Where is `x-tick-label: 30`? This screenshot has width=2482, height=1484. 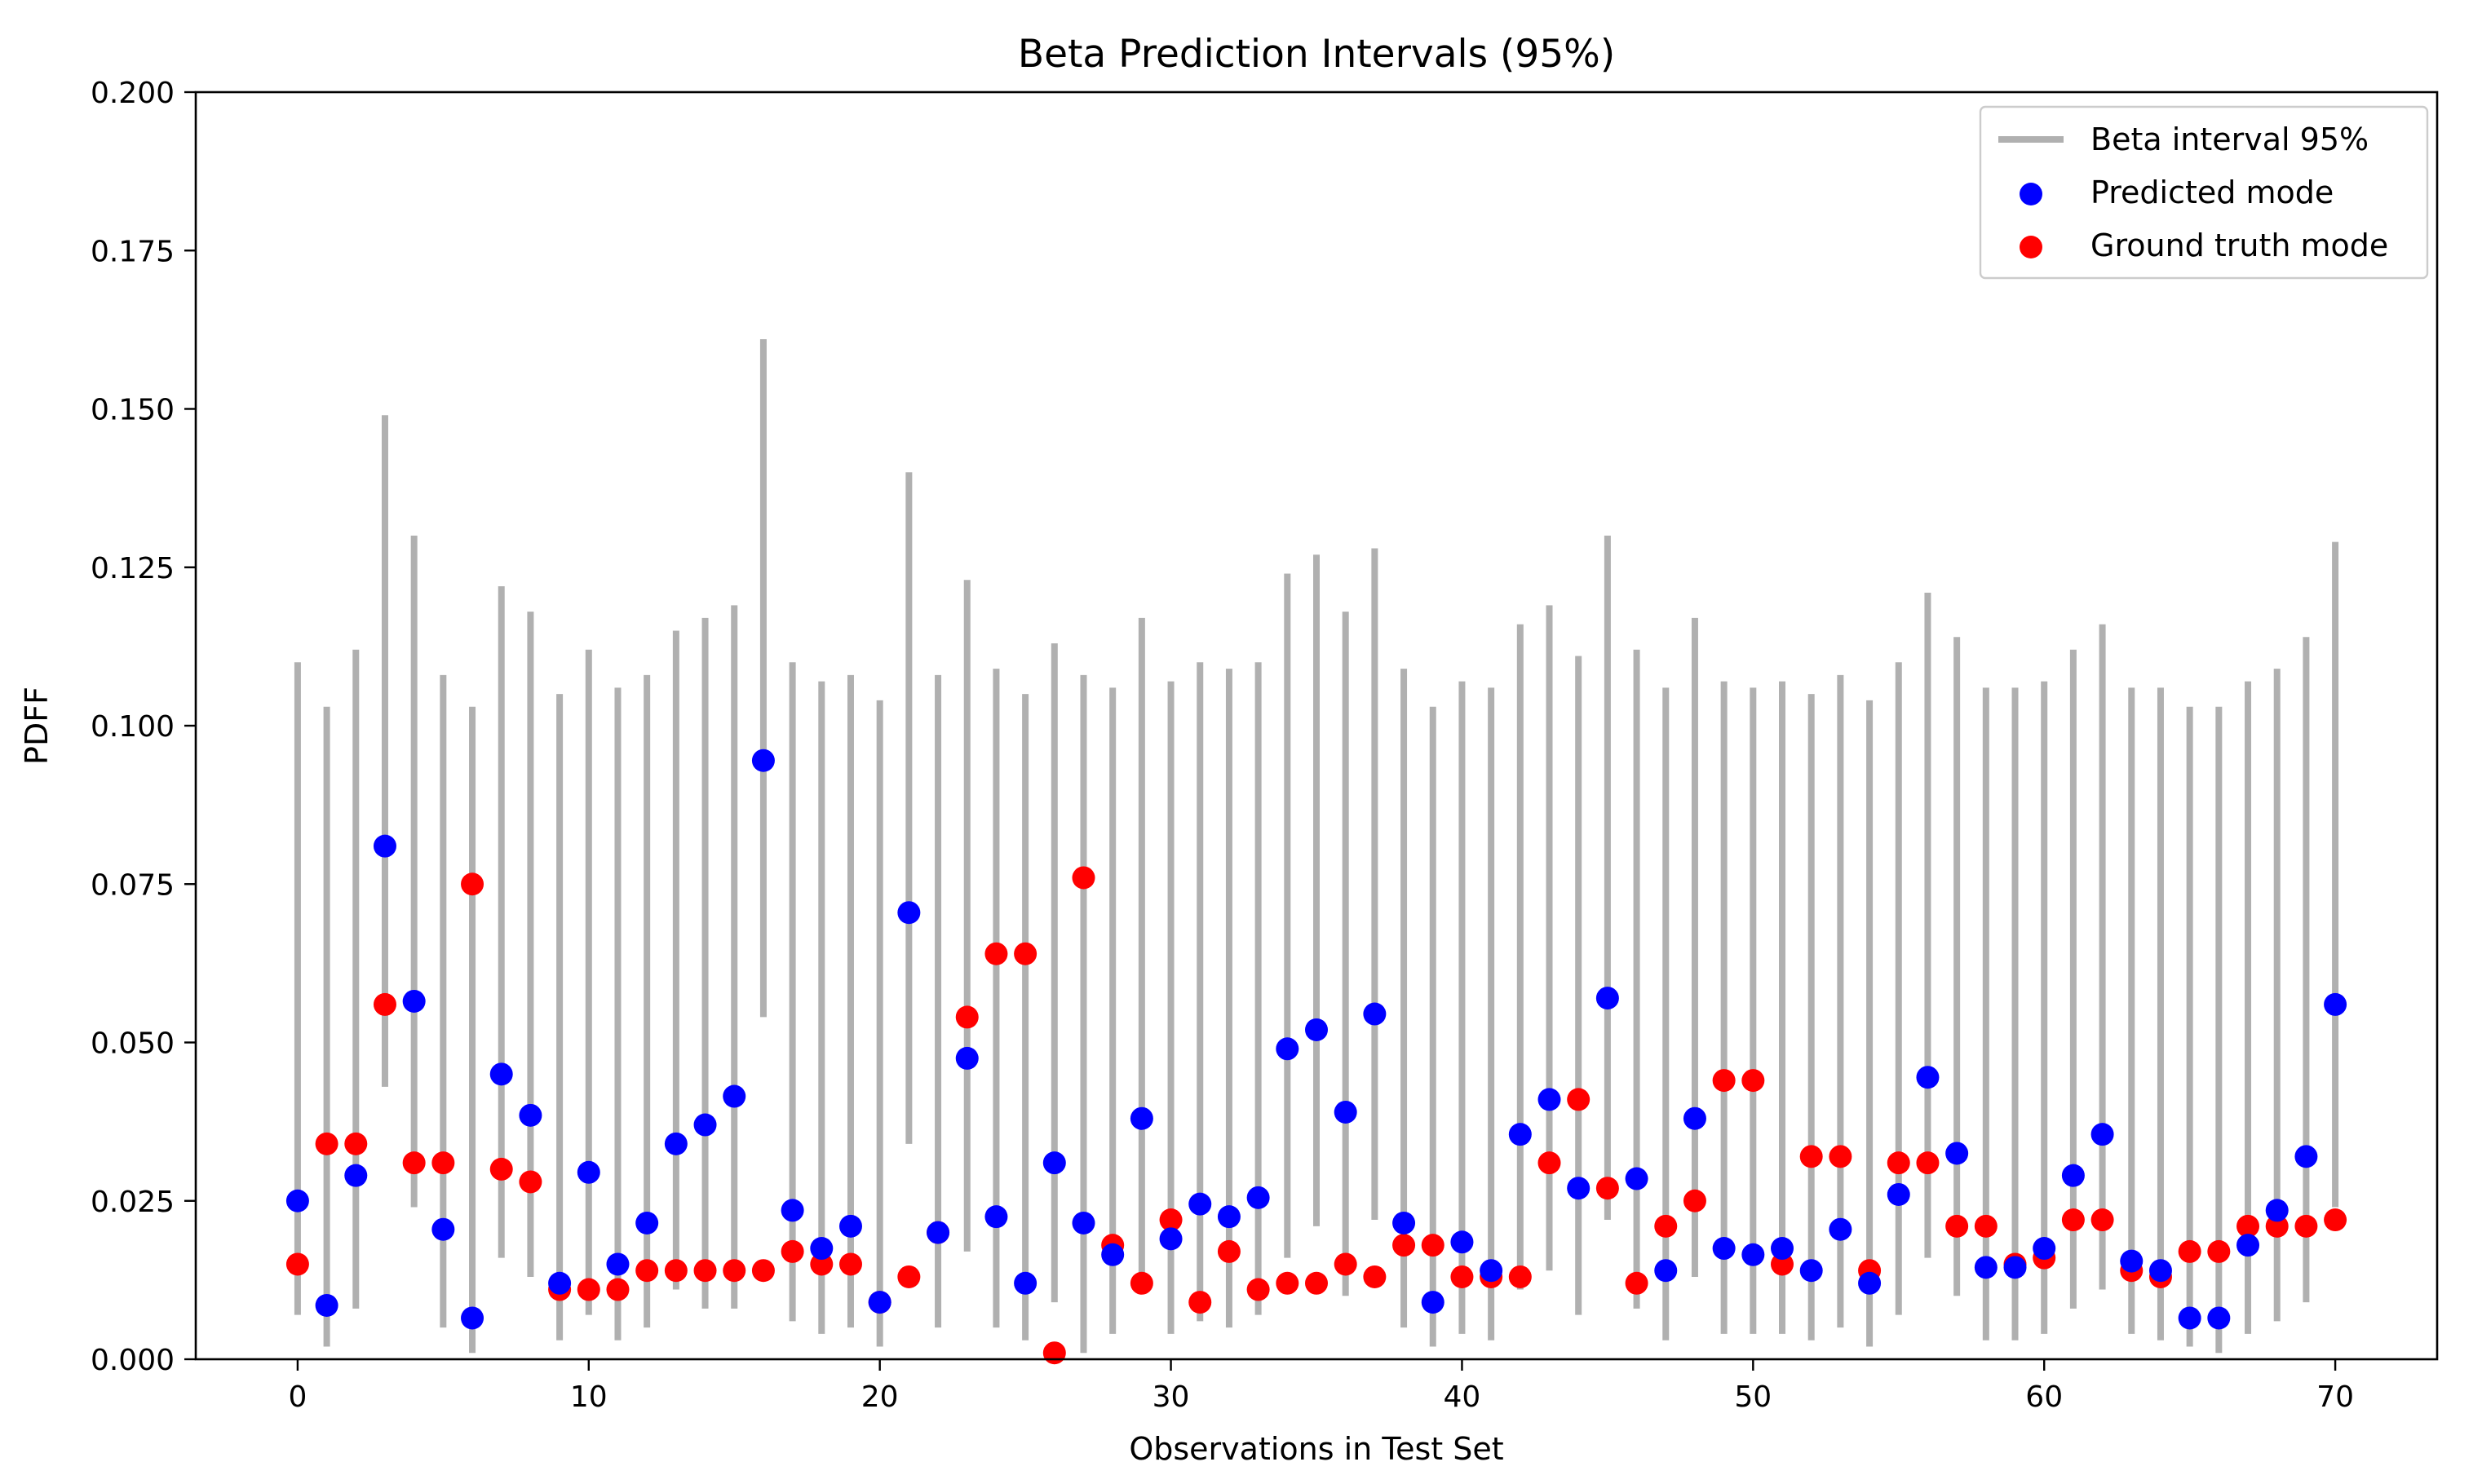
x-tick-label: 30 is located at coordinates (1171, 1397).